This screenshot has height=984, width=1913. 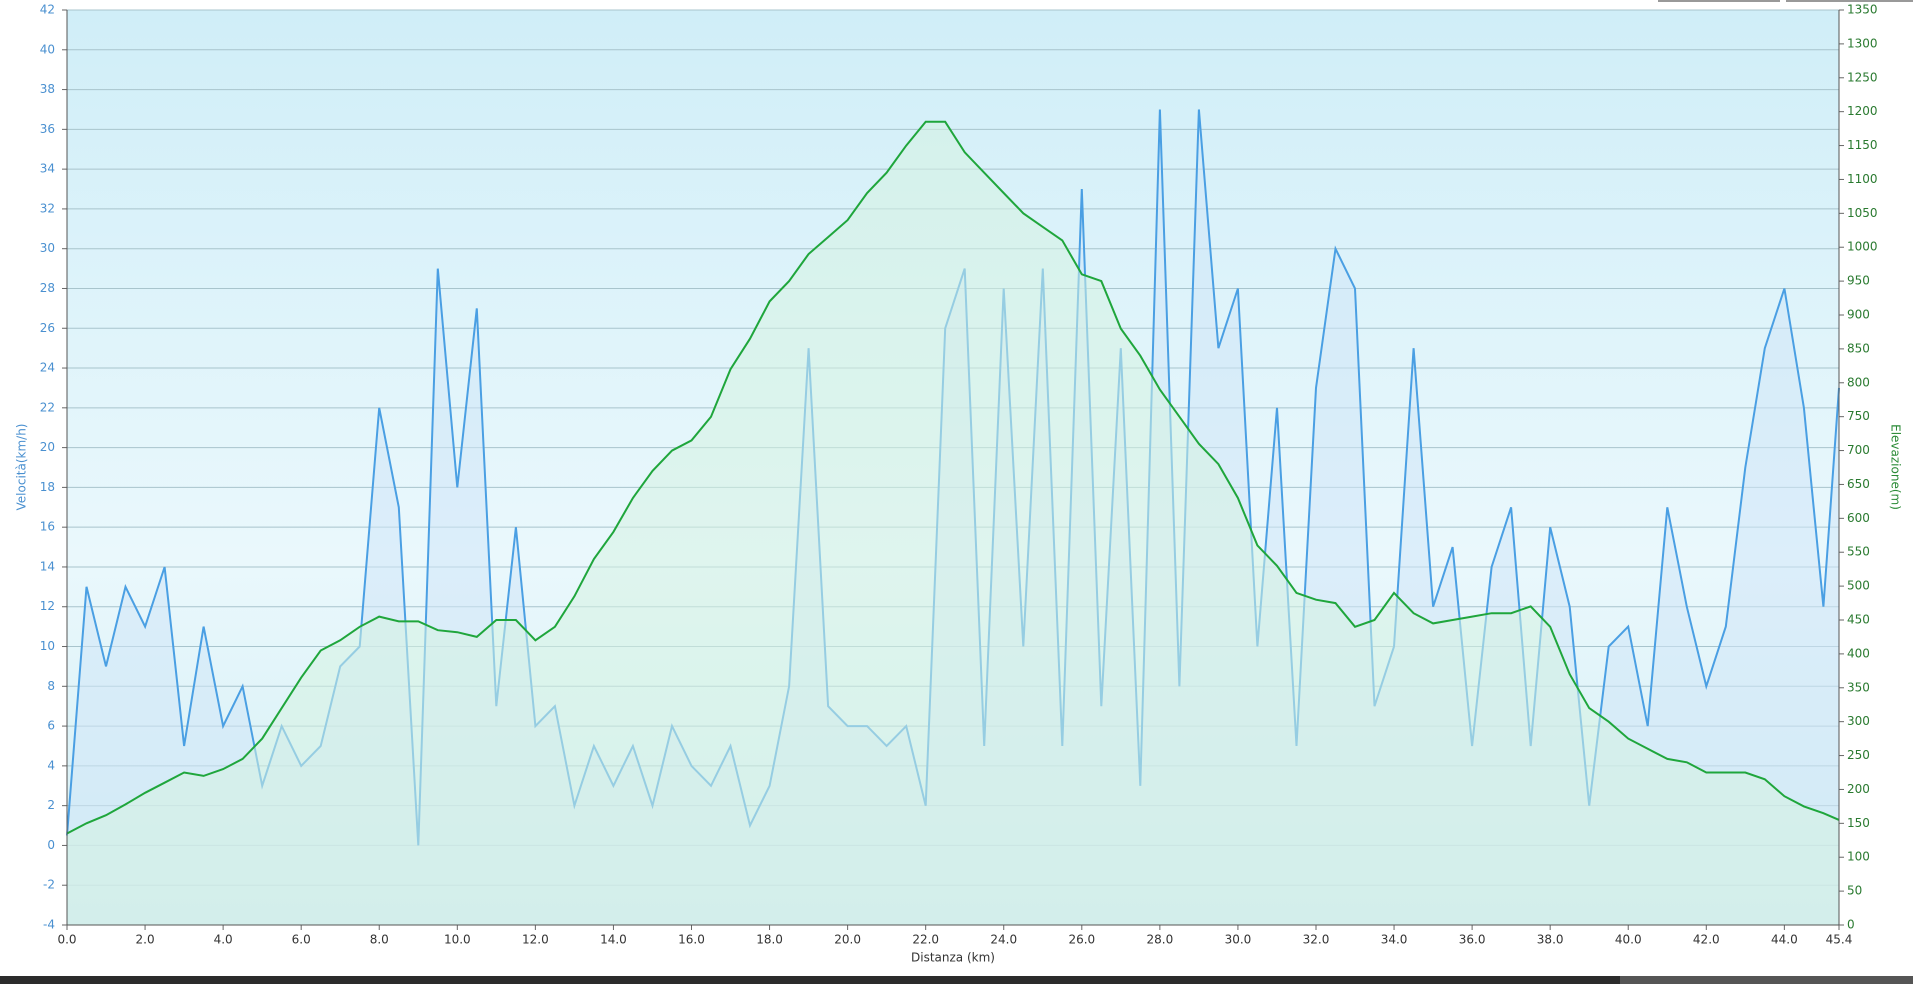 What do you see at coordinates (925, 940) in the screenshot?
I see `x-tick-label: 22.0` at bounding box center [925, 940].